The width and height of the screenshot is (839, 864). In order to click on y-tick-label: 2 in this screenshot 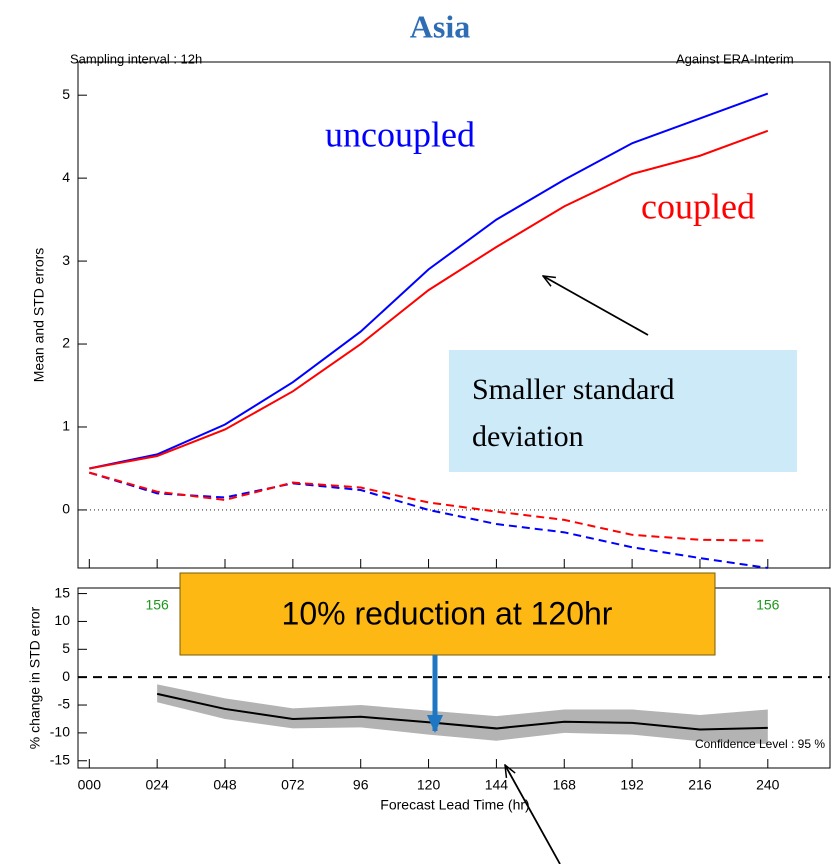, I will do `click(66, 343)`.